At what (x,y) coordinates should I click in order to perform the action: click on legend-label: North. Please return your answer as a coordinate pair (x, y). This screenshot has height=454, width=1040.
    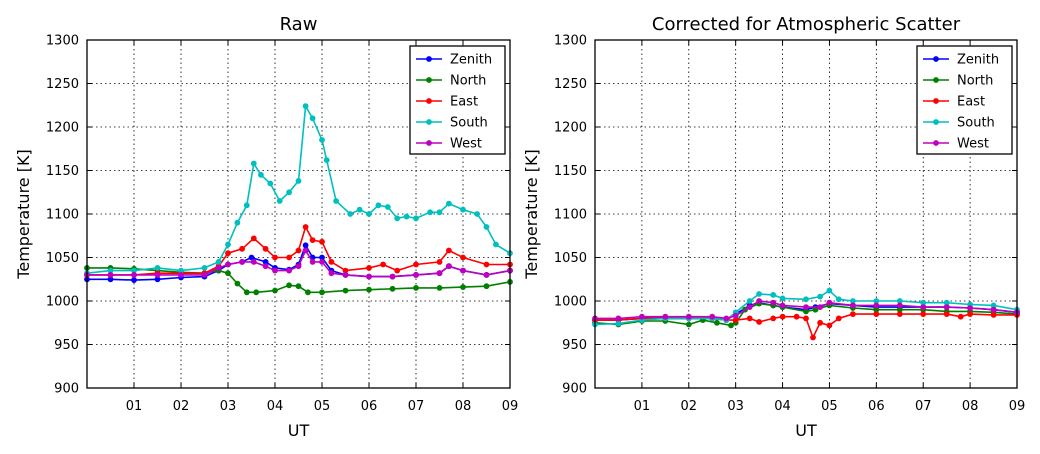
    Looking at the image, I should click on (468, 81).